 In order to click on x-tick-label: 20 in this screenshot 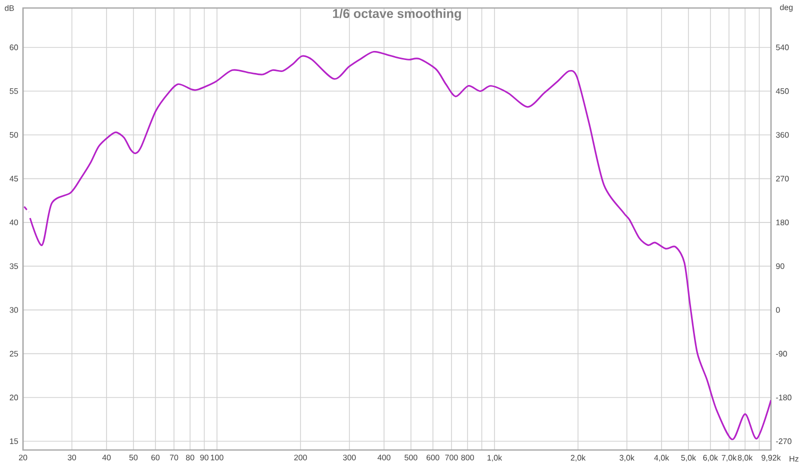, I will do `click(23, 457)`.